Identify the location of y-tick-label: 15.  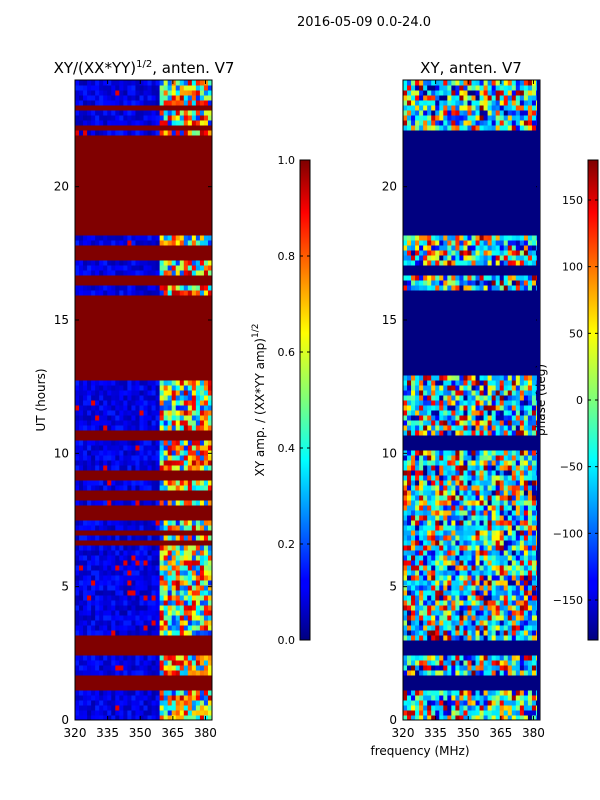
(61, 320).